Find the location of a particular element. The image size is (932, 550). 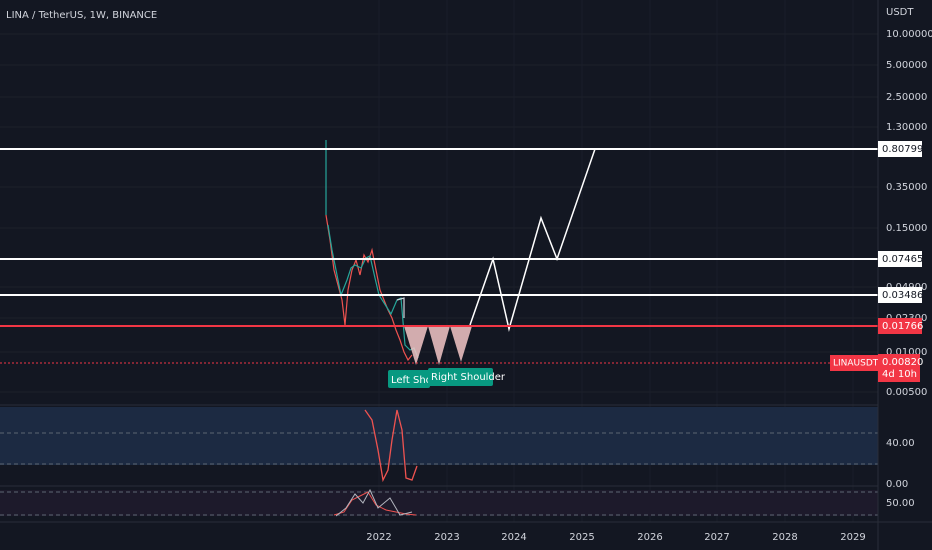

level-label: 0.01766 is located at coordinates (902, 326).